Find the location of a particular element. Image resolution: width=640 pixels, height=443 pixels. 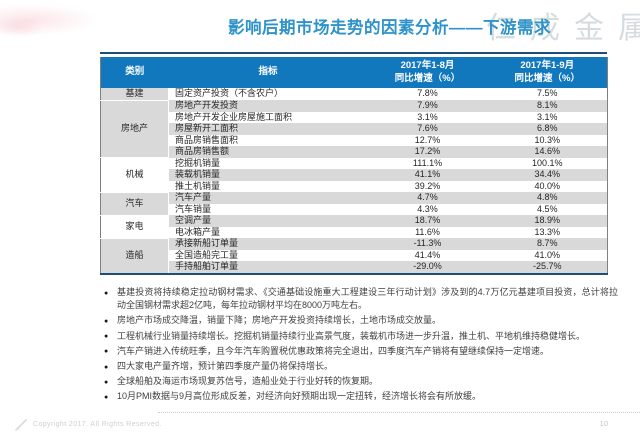

indicator-cell: 房地产开发投资 is located at coordinates (268, 106).